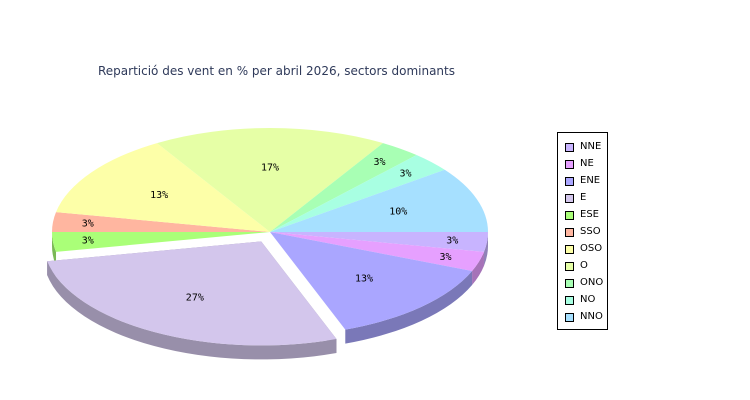  I want to click on slice-o, so click(270, 180).